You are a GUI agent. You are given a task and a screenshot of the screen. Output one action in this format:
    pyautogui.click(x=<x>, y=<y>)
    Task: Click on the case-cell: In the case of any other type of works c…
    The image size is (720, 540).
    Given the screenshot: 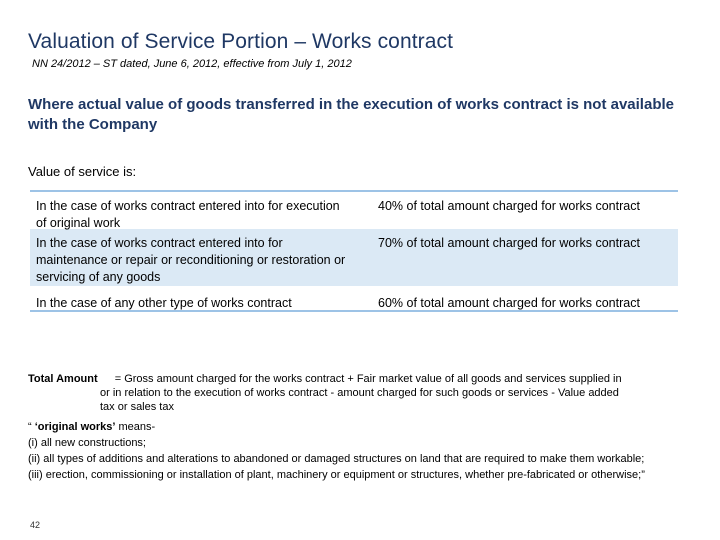 What is the action you would take?
    pyautogui.click(x=164, y=303)
    